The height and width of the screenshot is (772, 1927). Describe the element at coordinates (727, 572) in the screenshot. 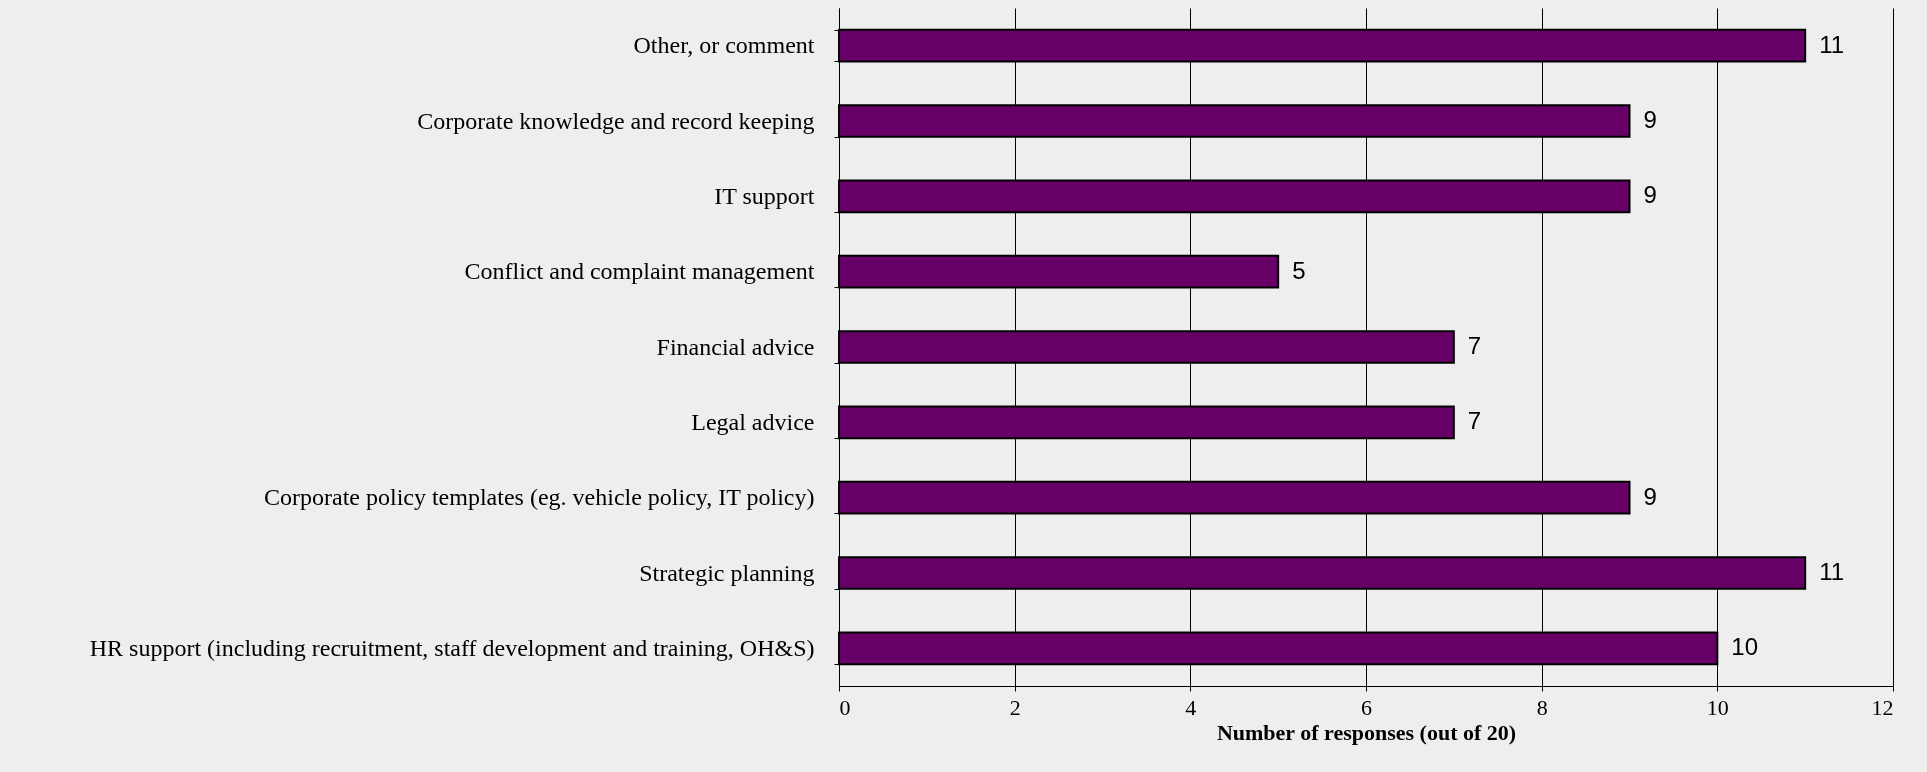

I see `y-tick-label: Strategic planning` at that location.